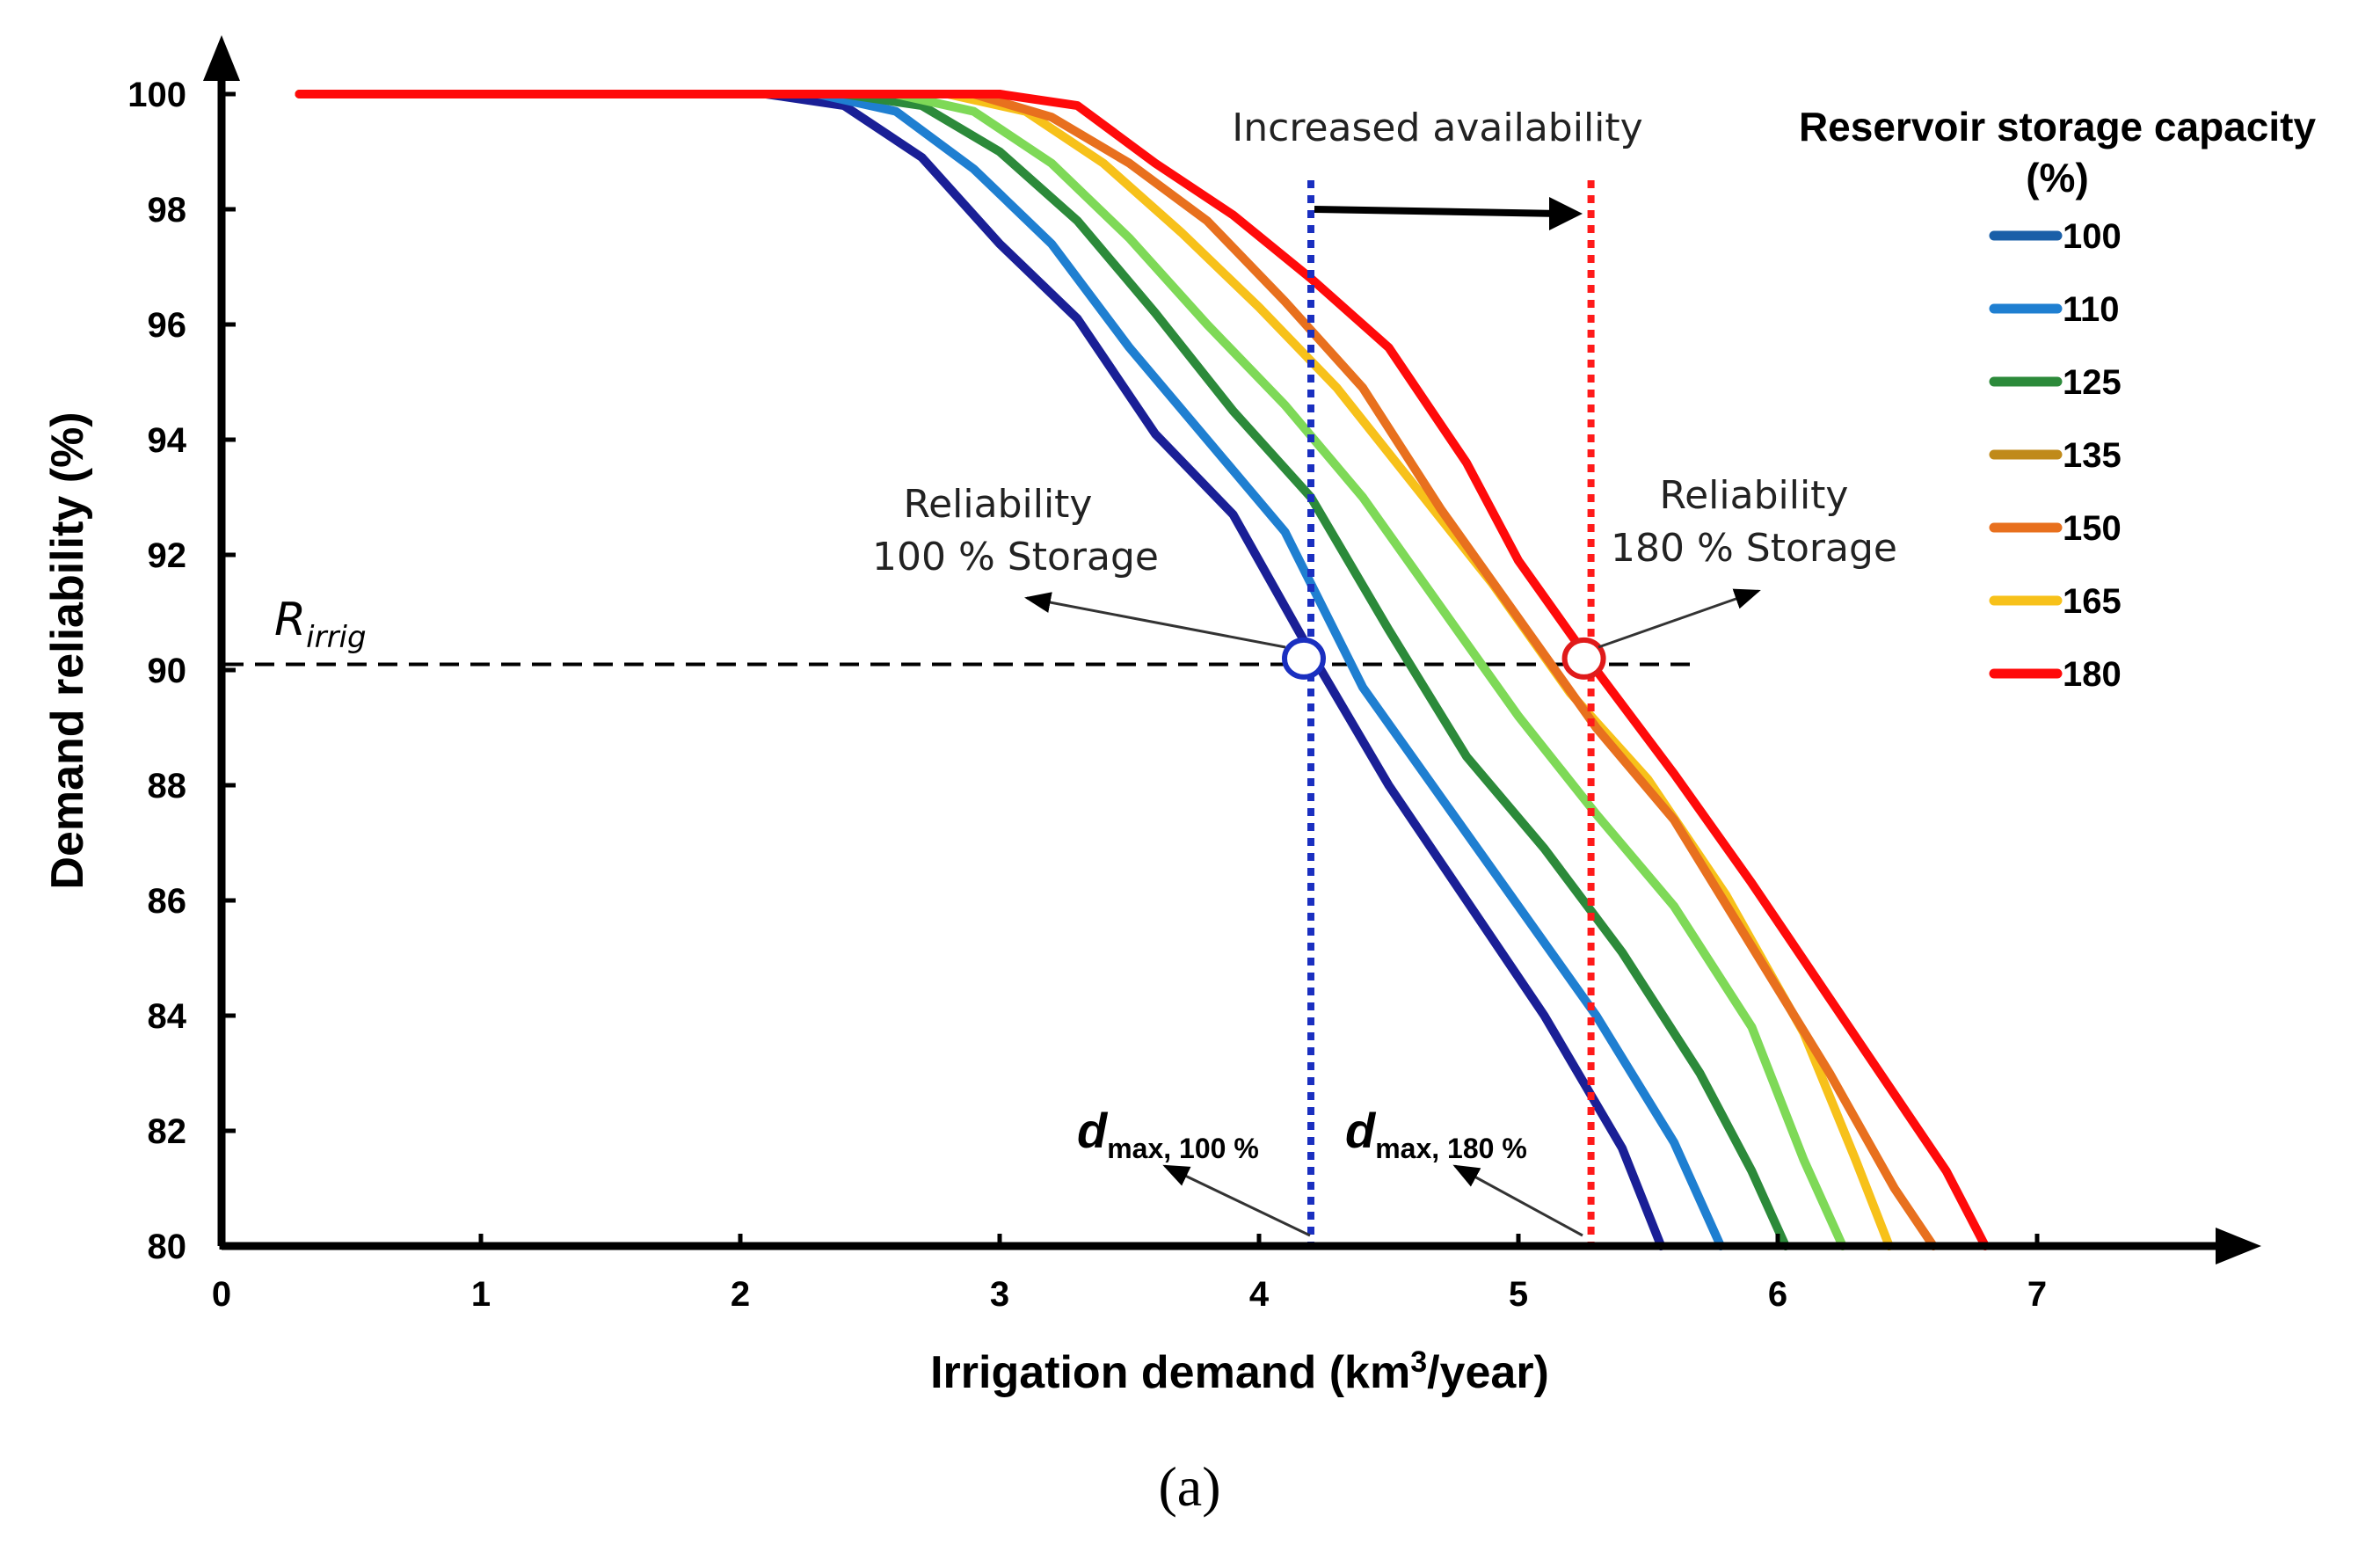 The height and width of the screenshot is (1545, 2380). I want to click on legend-label-135: 135, so click(2092, 455).